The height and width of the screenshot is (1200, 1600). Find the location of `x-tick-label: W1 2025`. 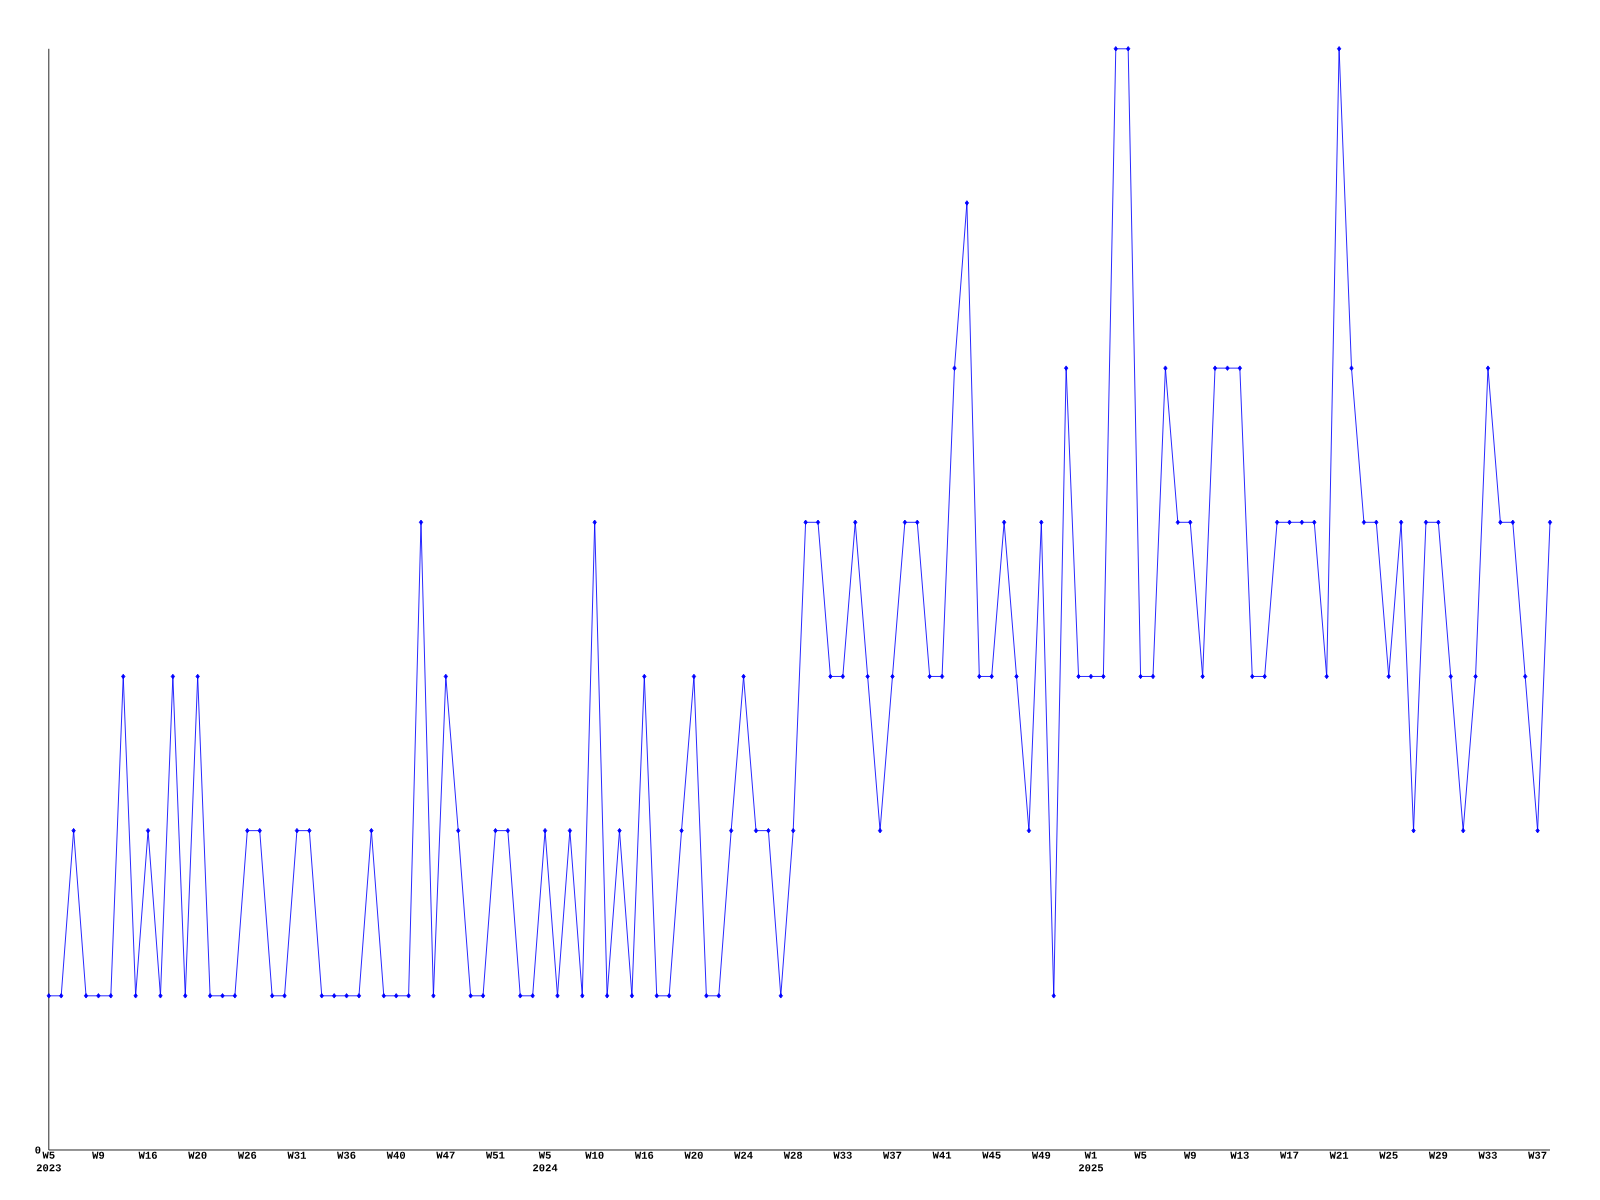

x-tick-label: W1 2025 is located at coordinates (1091, 1161).